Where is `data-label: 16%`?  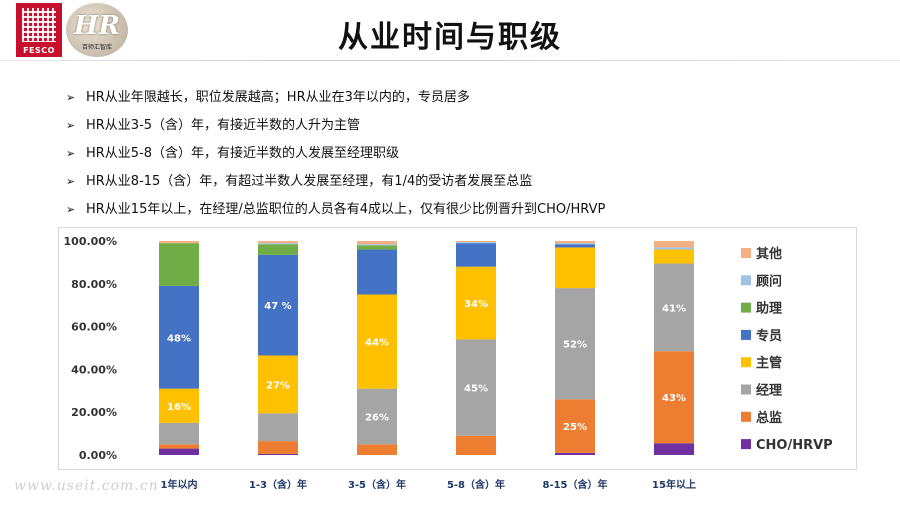 data-label: 16% is located at coordinates (179, 407).